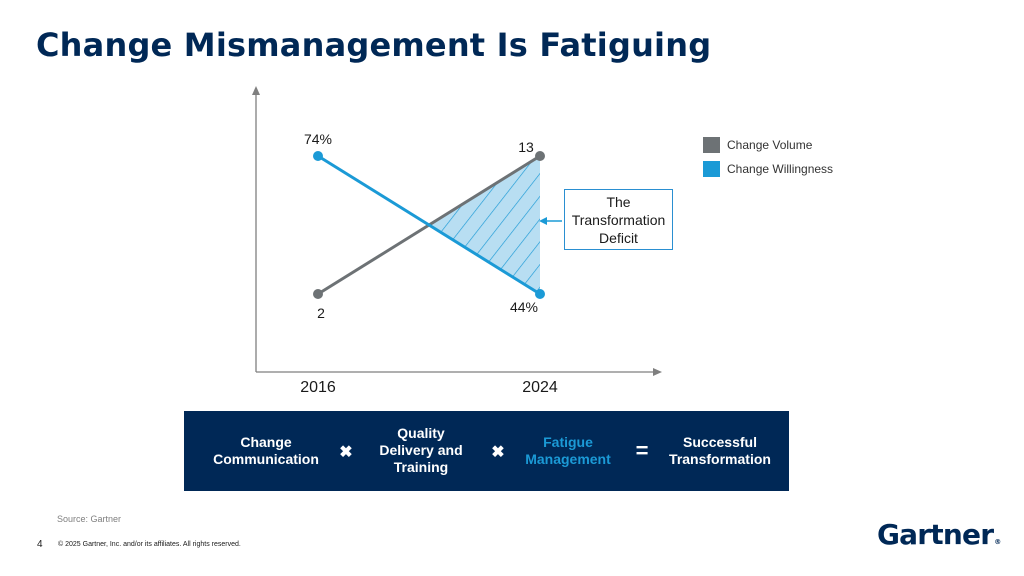 This screenshot has width=1024, height=576. I want to click on formula-term-successful-transformation: Successful Transformation, so click(720, 451).